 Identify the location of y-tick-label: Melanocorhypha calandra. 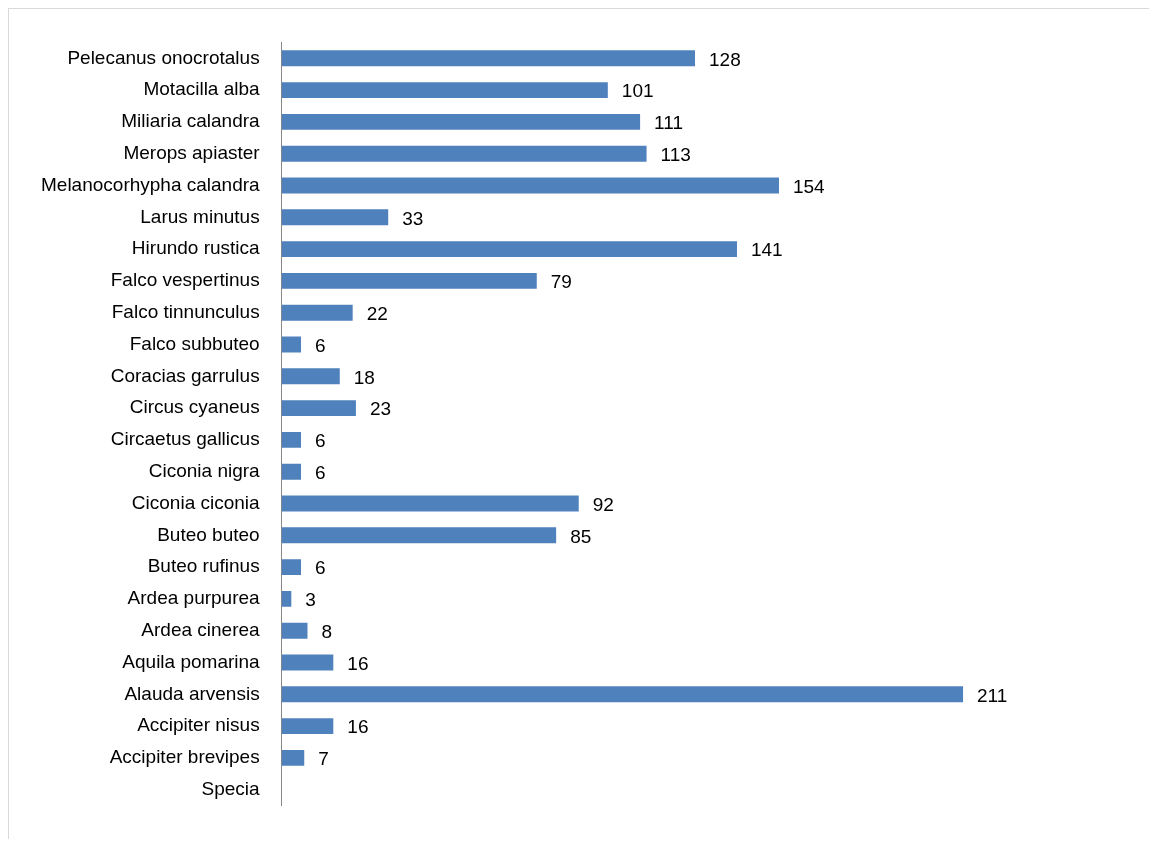
(151, 184).